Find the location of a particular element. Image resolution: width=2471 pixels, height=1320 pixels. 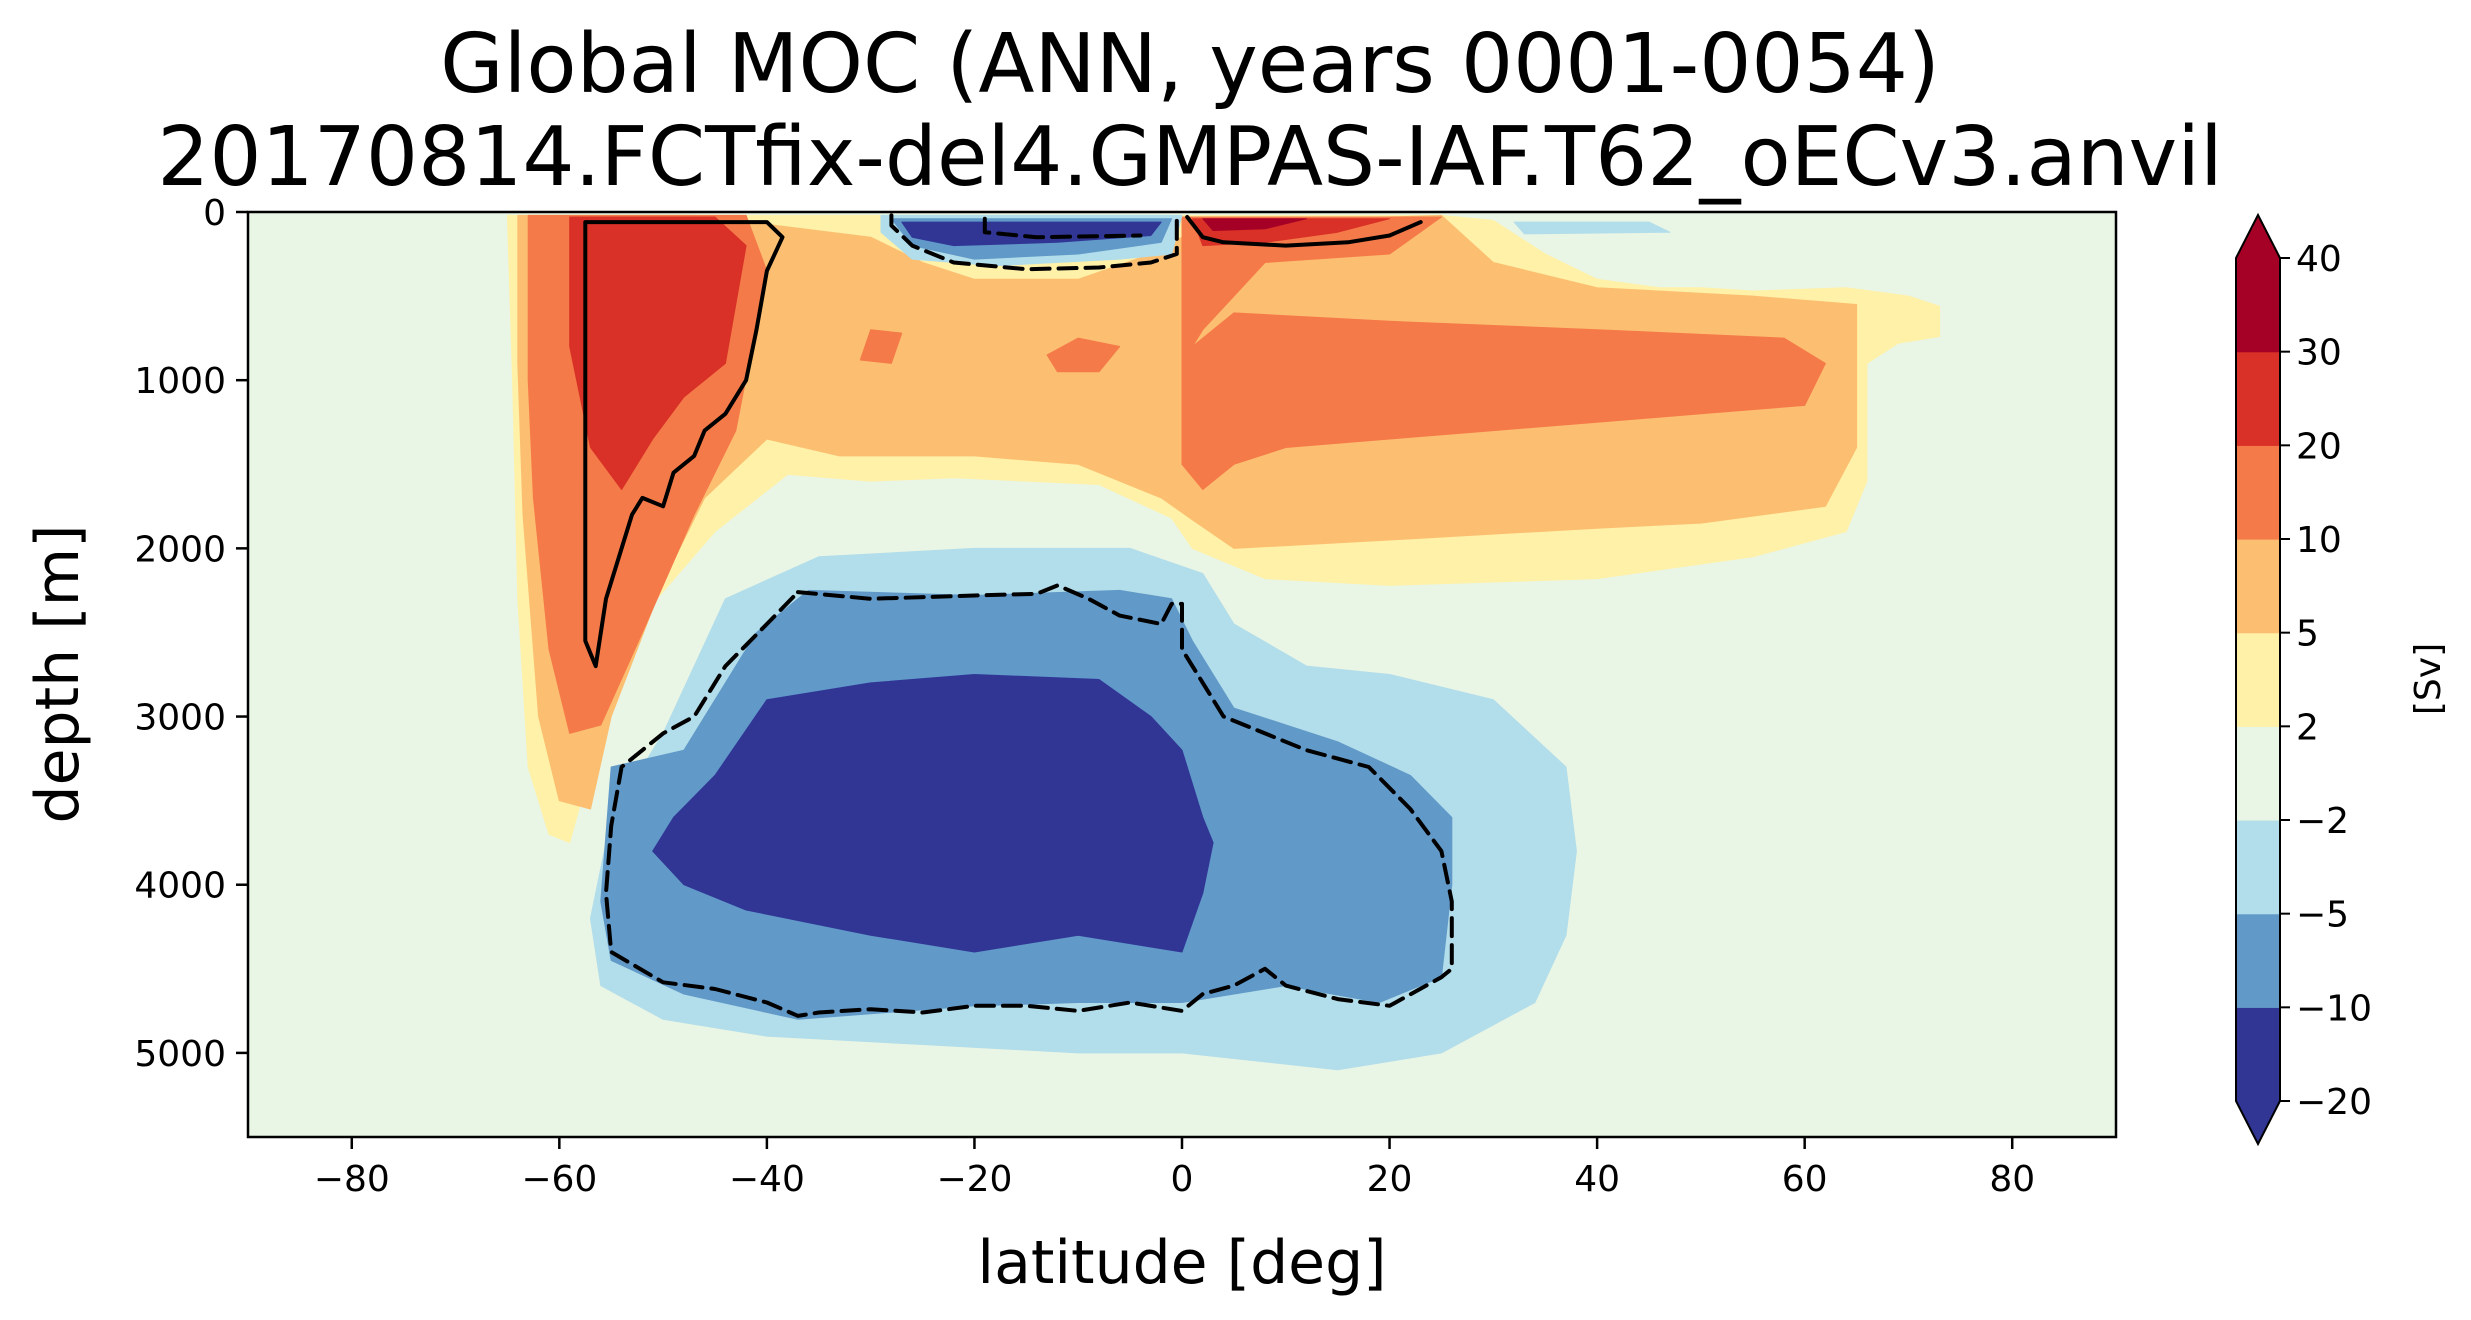

colorbar-tick-label: −20 is located at coordinates (2334, 1102).